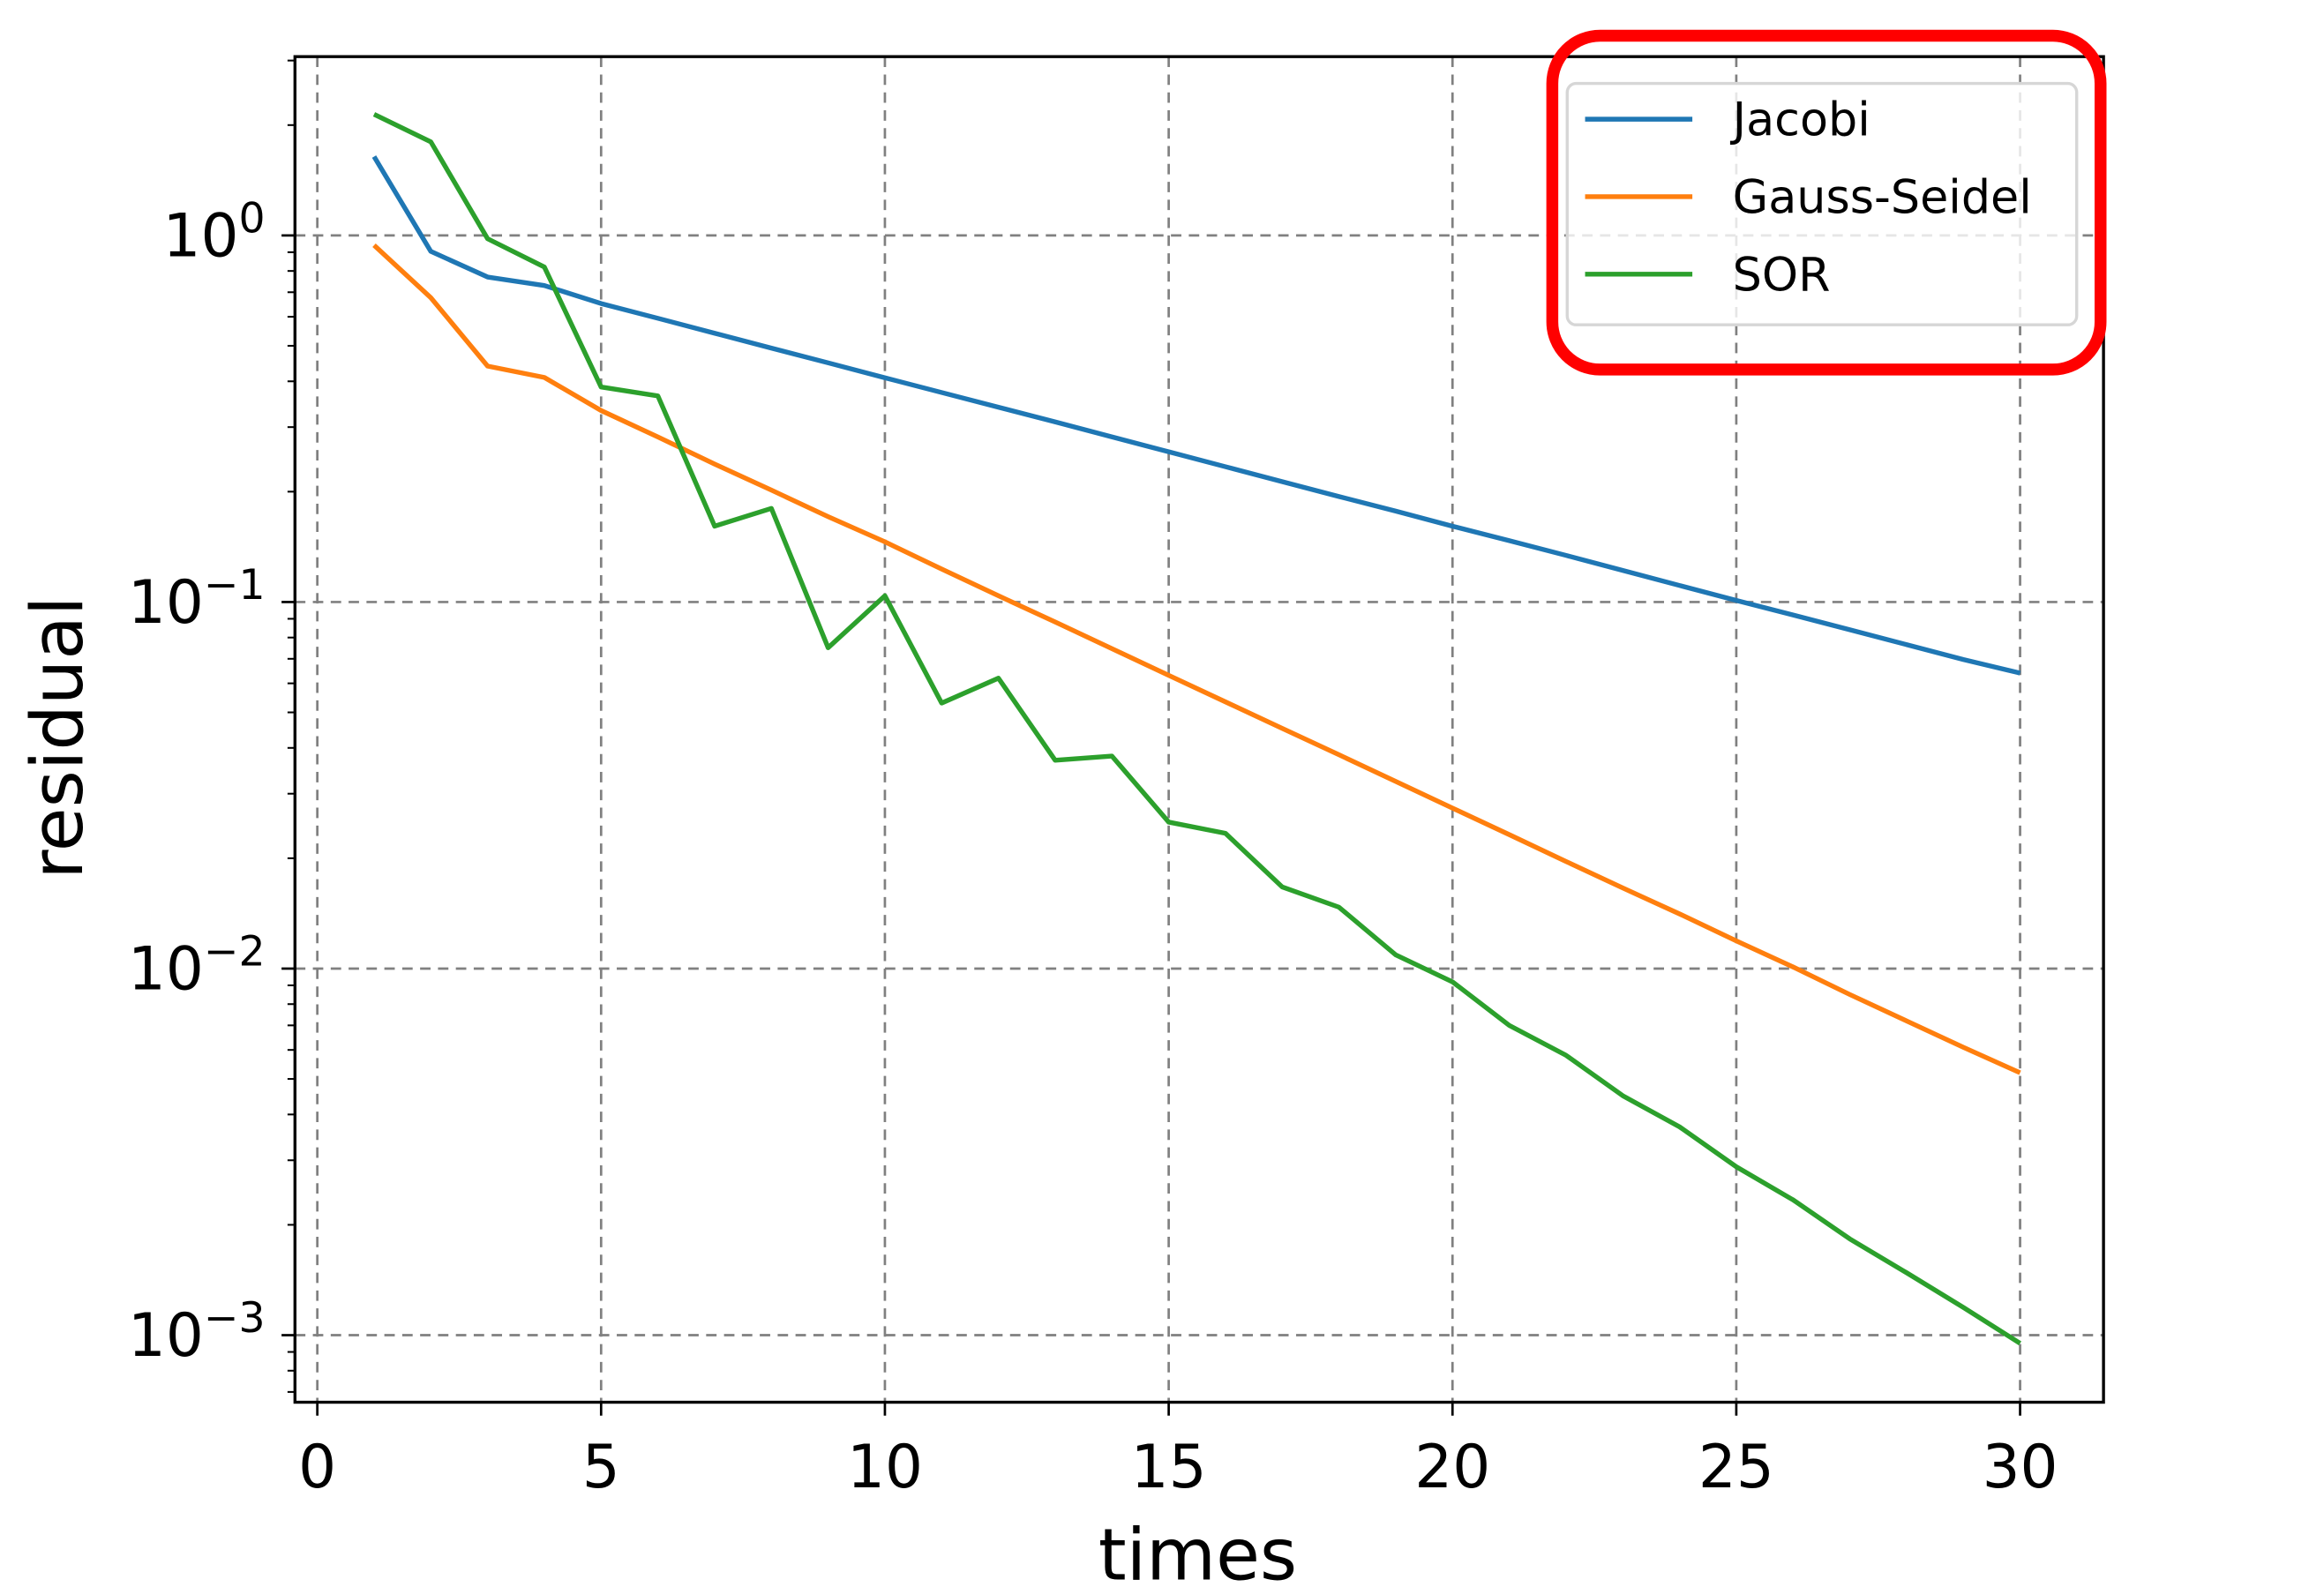  What do you see at coordinates (197, 966) in the screenshot?
I see `y-tick-label: 10⁻²` at bounding box center [197, 966].